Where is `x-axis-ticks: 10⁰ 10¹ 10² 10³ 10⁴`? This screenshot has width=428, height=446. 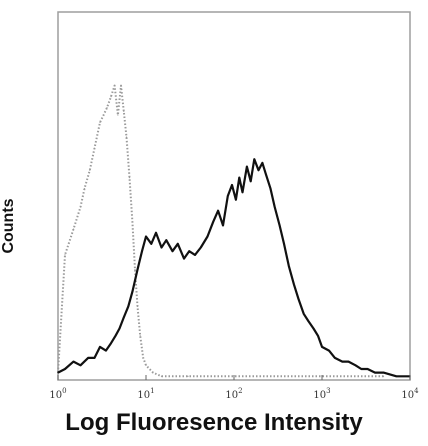 x-axis-ticks: 10⁰ 10¹ 10² 10³ 10⁴ is located at coordinates (234, 388).